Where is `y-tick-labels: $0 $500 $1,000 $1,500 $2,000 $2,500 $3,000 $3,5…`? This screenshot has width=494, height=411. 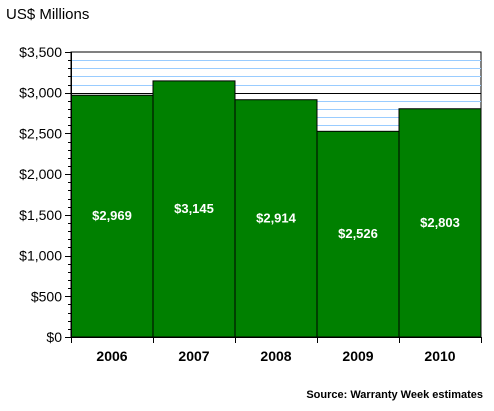 y-tick-labels: $0 $500 $1,000 $1,500 $2,000 $2,500 $3,000 $3,5… is located at coordinates (40, 194).